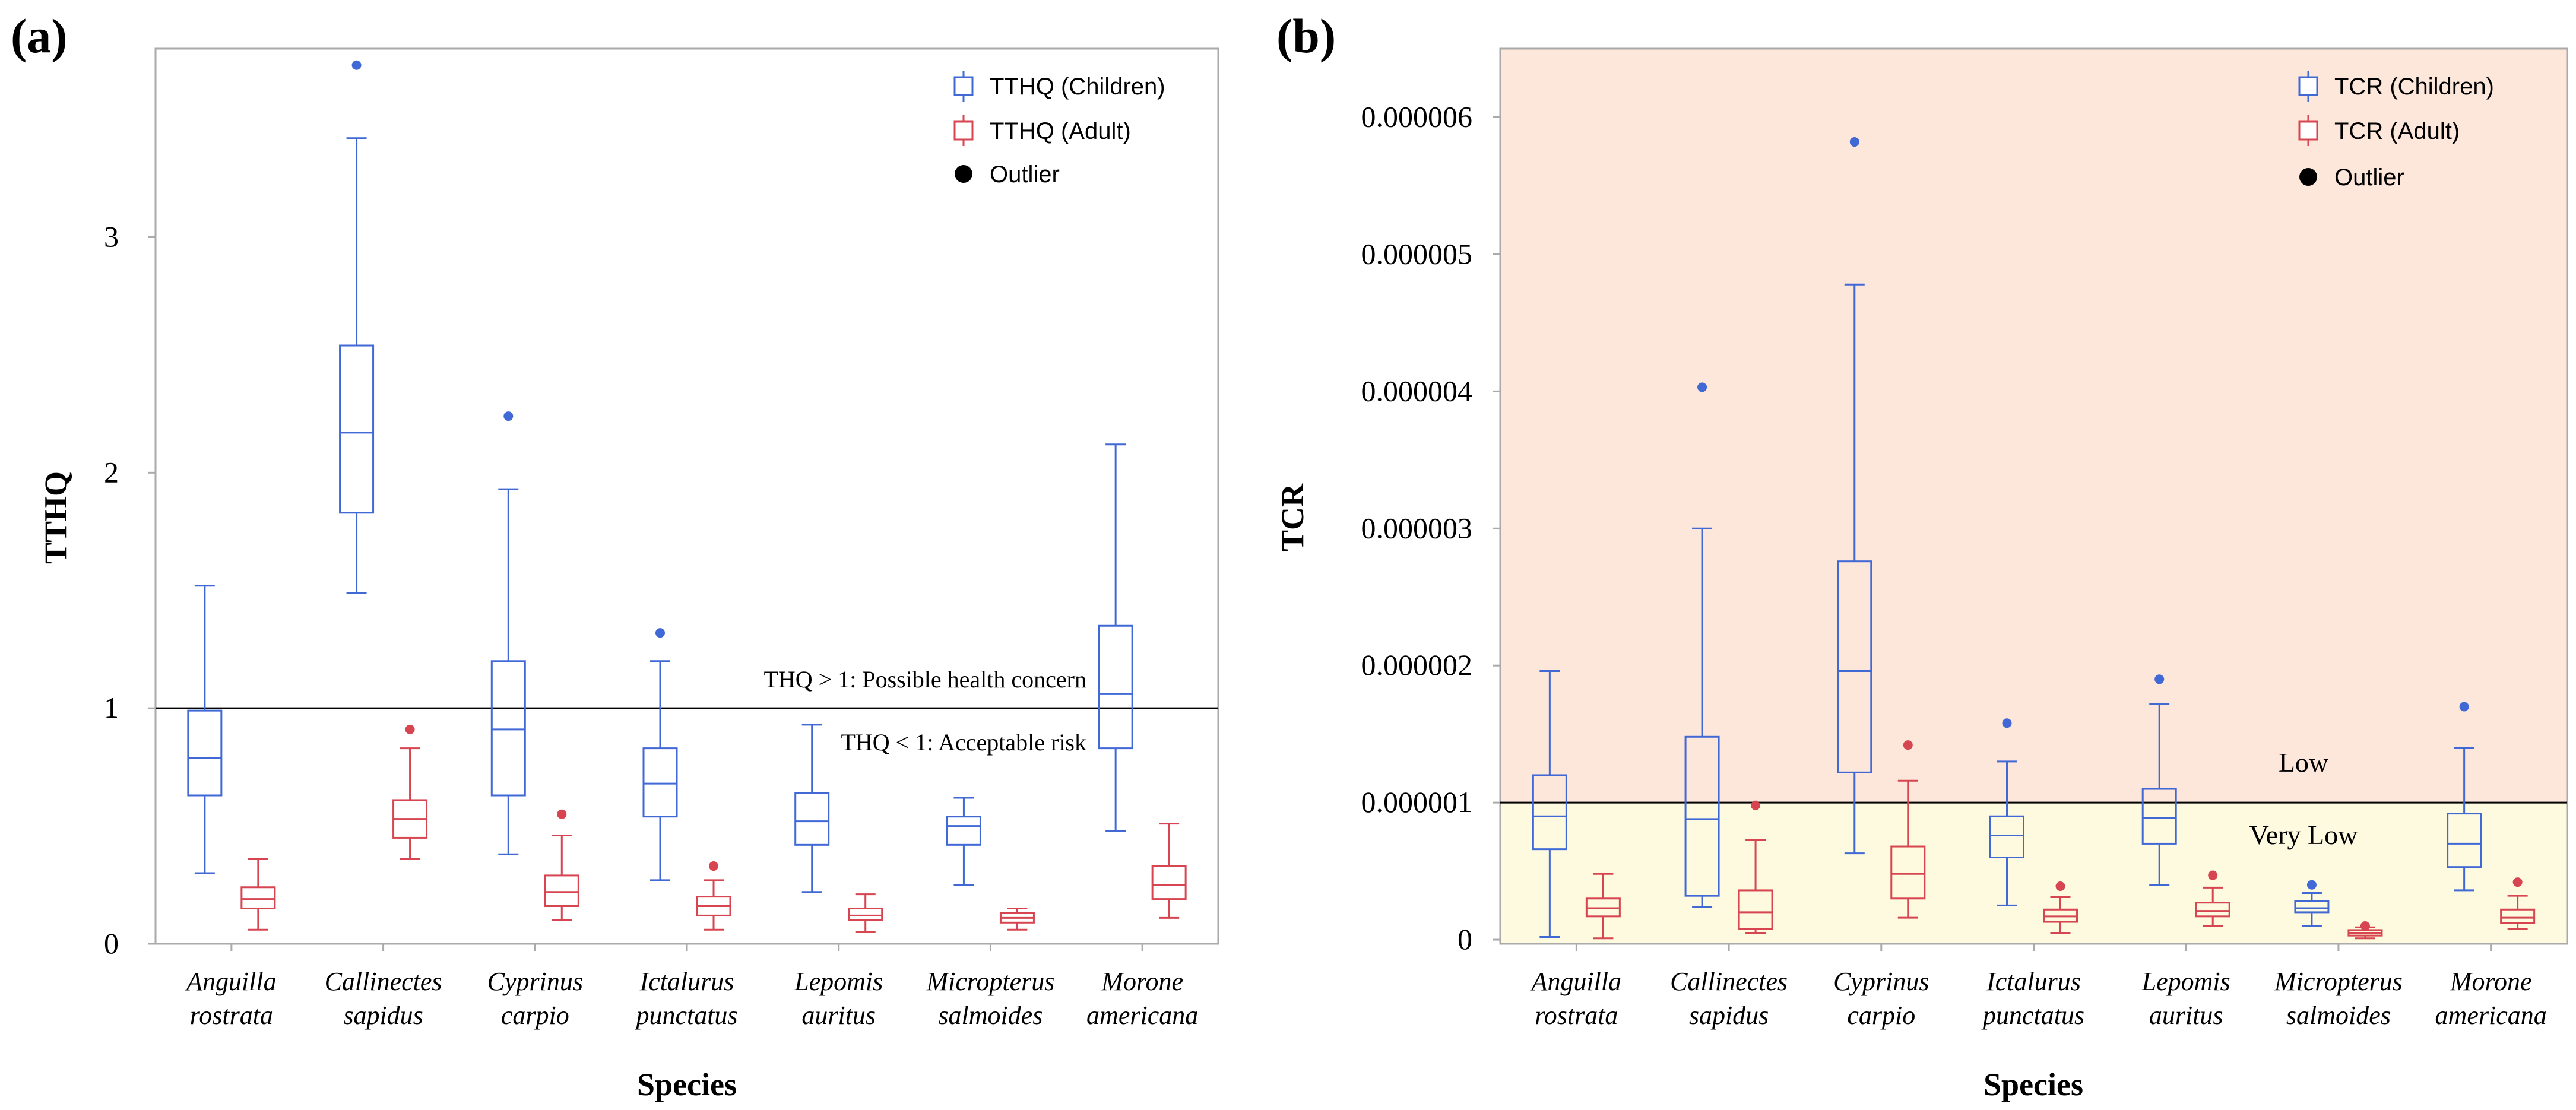 The width and height of the screenshot is (2576, 1110). I want to click on legend-label-1: TCR (Adult), so click(2397, 131).